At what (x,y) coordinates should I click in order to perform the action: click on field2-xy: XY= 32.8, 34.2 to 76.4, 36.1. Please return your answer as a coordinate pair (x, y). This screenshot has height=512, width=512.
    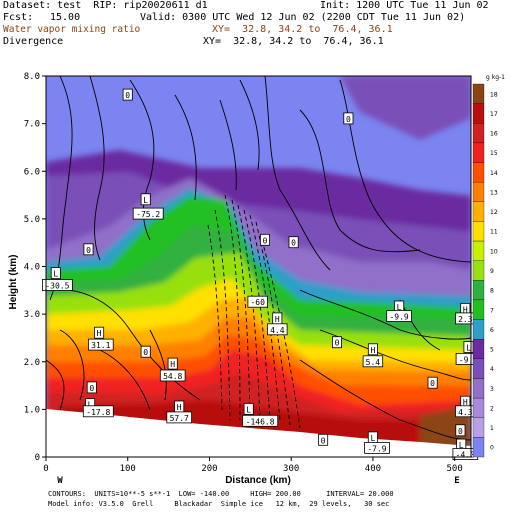
    Looking at the image, I should click on (293, 41).